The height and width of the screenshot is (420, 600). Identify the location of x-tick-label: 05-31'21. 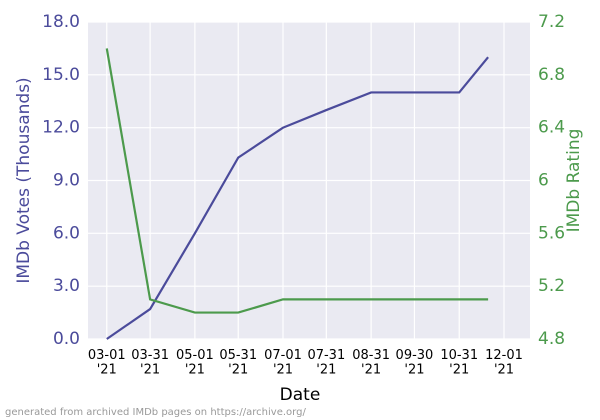
(238, 362).